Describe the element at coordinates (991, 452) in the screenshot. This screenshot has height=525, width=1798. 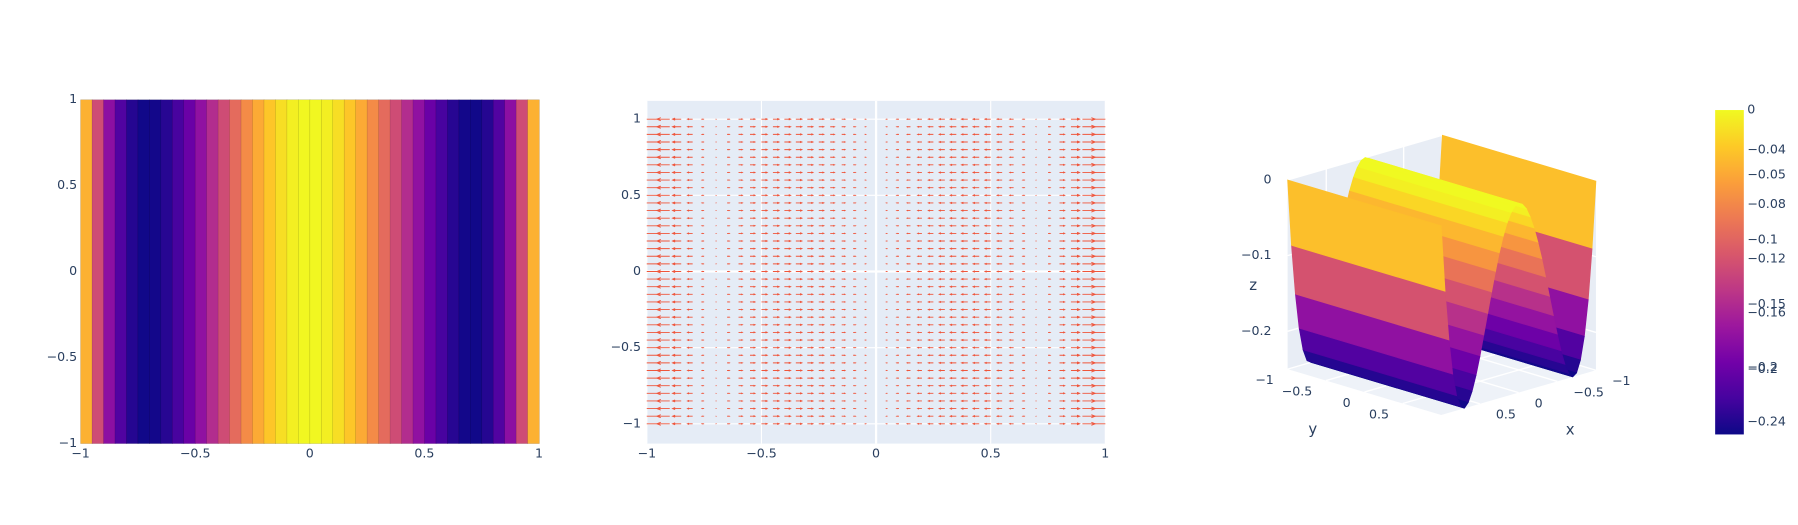
I see `x-tick-label: 0.5` at that location.